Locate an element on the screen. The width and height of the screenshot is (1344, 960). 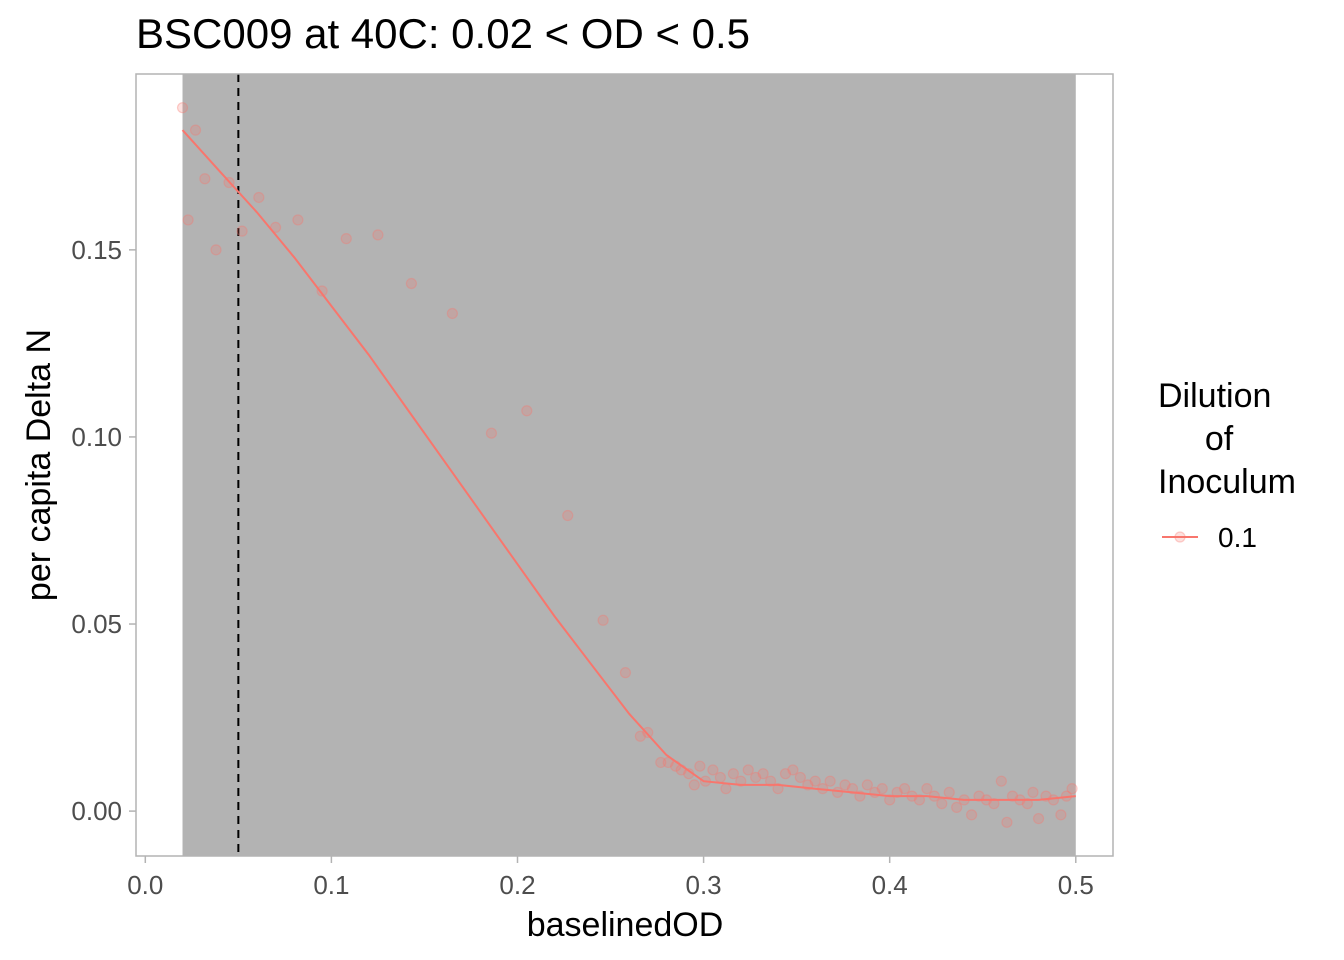
legend: Dilution of Inoculum 0.1 is located at coordinates (1227, 465).